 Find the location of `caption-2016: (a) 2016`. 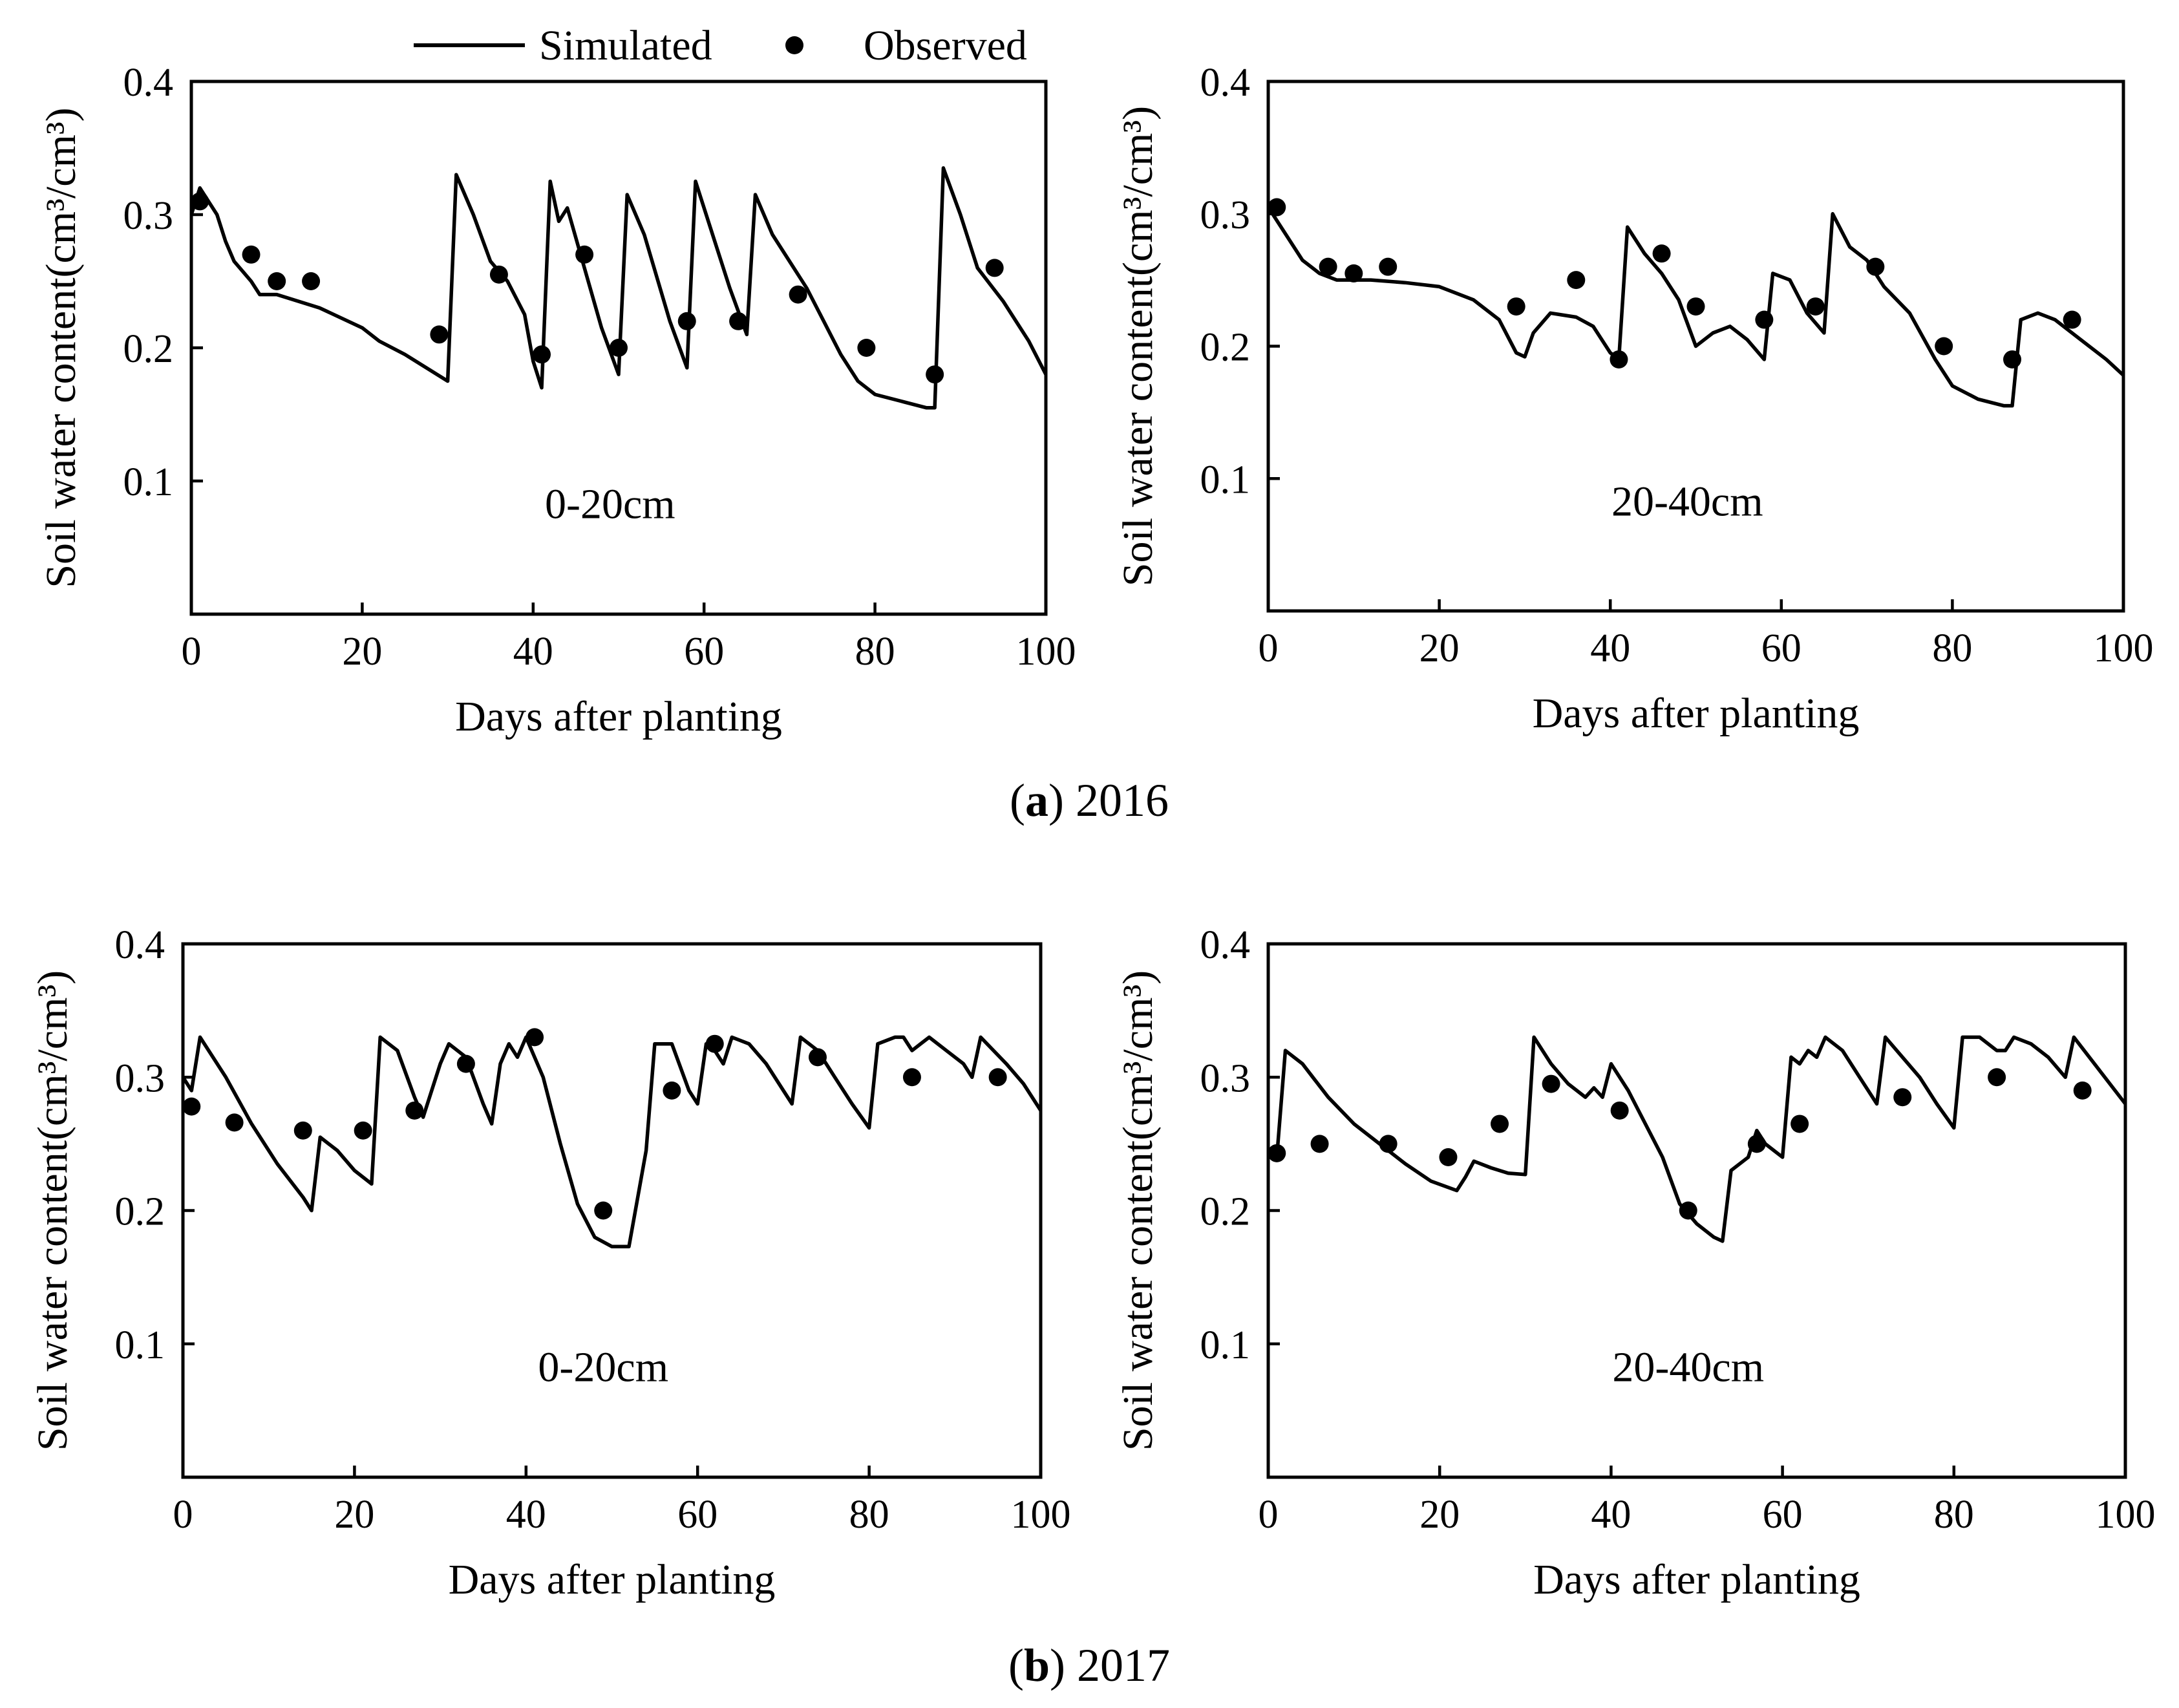

caption-2016: (a) 2016 is located at coordinates (1089, 800).